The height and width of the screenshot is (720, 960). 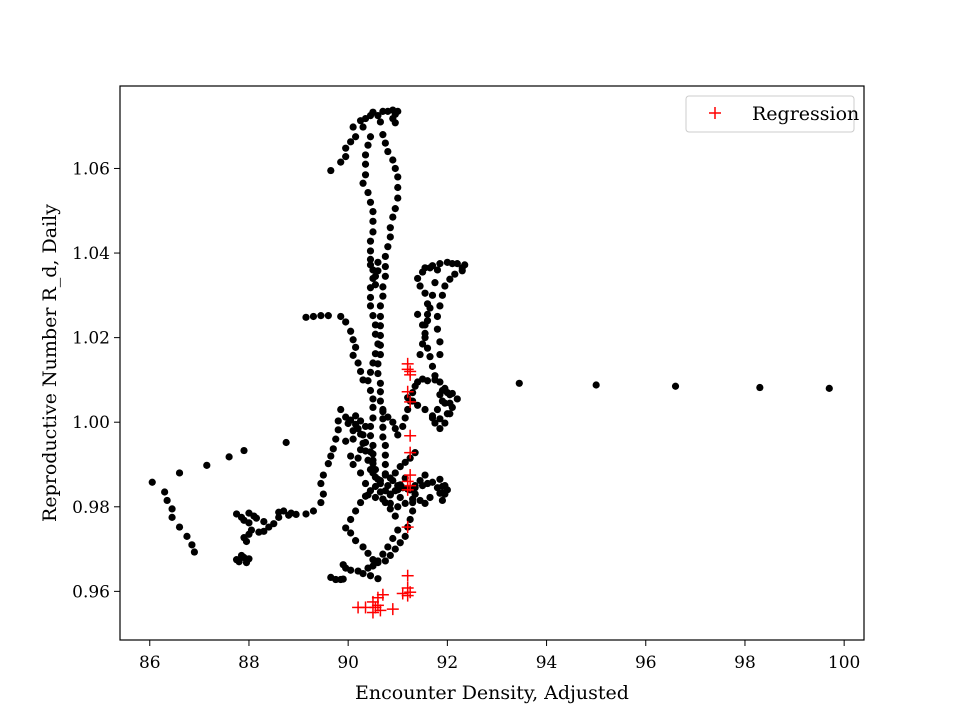 I want to click on y-axis: 0.96 0.98 1.00 1.02 1.04 1.06, so click(x=96, y=380).